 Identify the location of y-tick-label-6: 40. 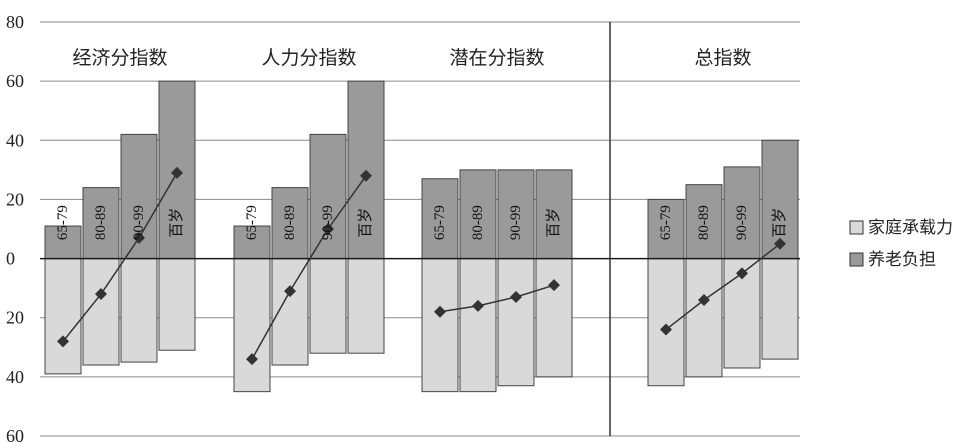
(15, 377).